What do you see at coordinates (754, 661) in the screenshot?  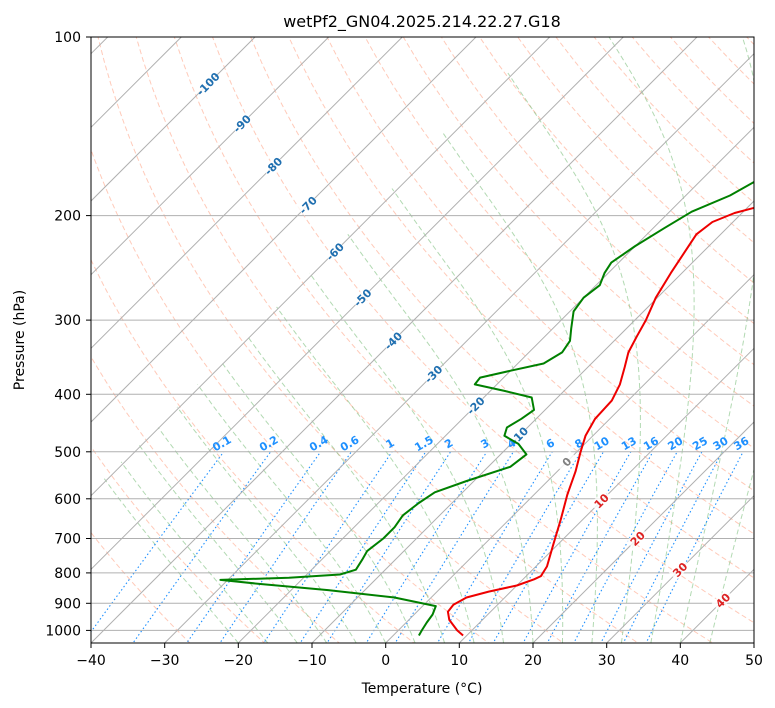 I see `x-tick-label: 50` at bounding box center [754, 661].